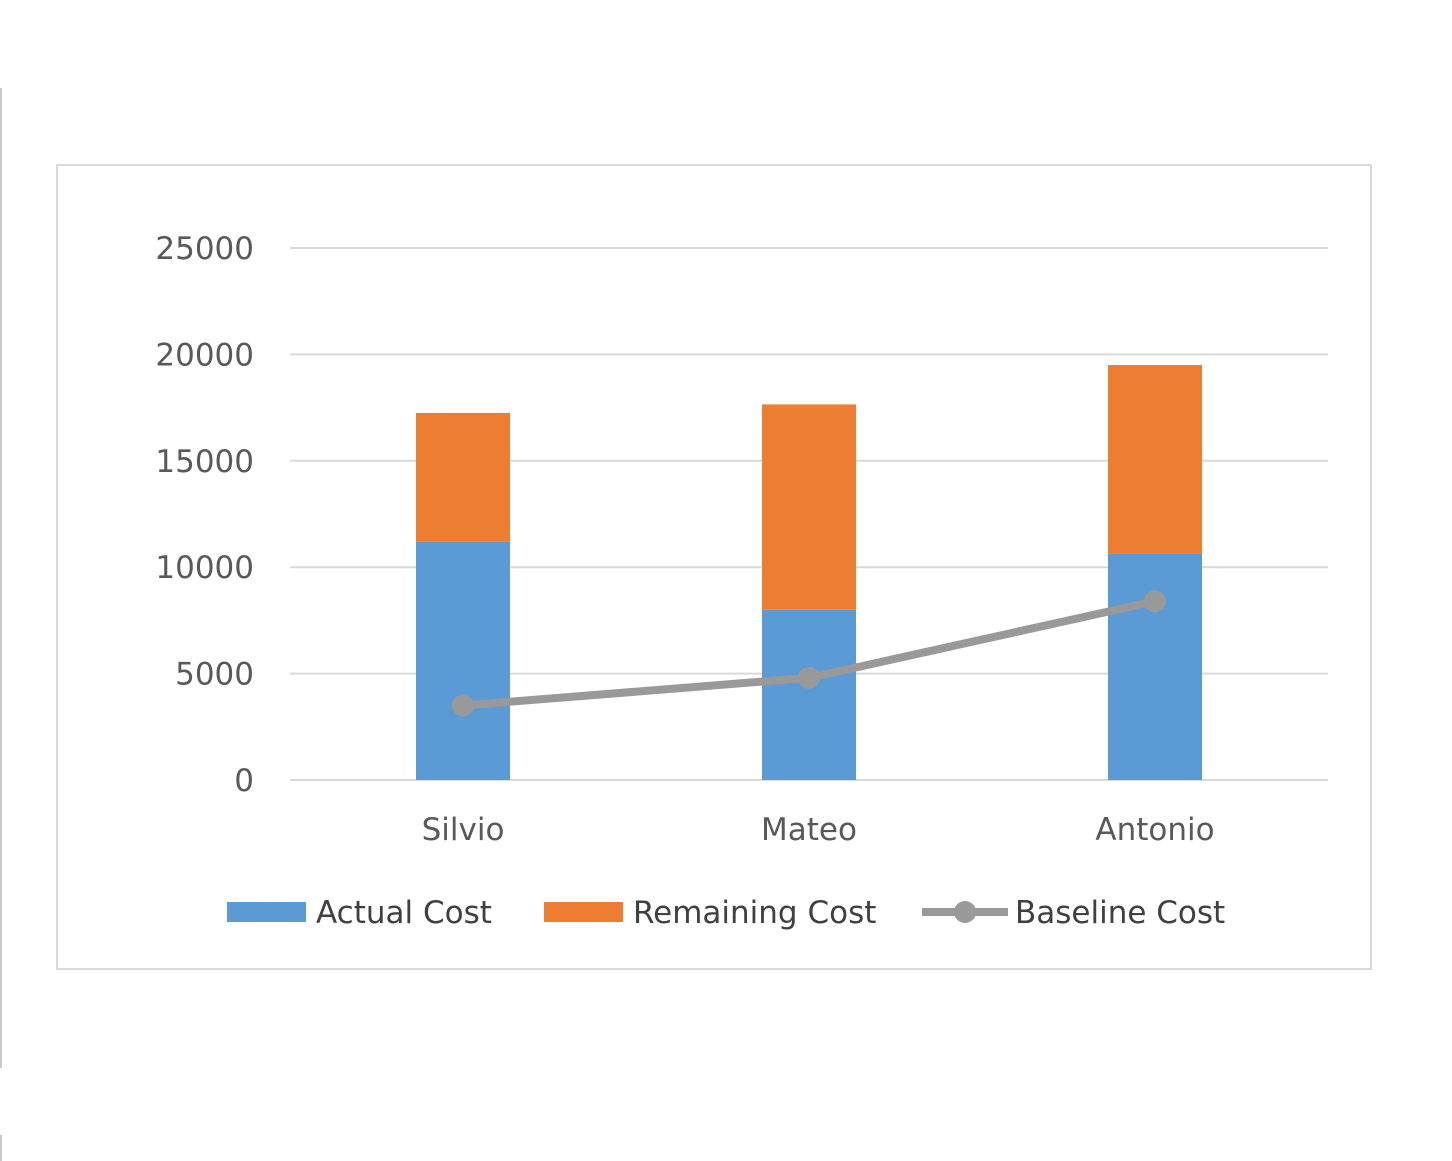 The image size is (1452, 1161). What do you see at coordinates (463, 477) in the screenshot?
I see `bar-remaining-cost-silvio` at bounding box center [463, 477].